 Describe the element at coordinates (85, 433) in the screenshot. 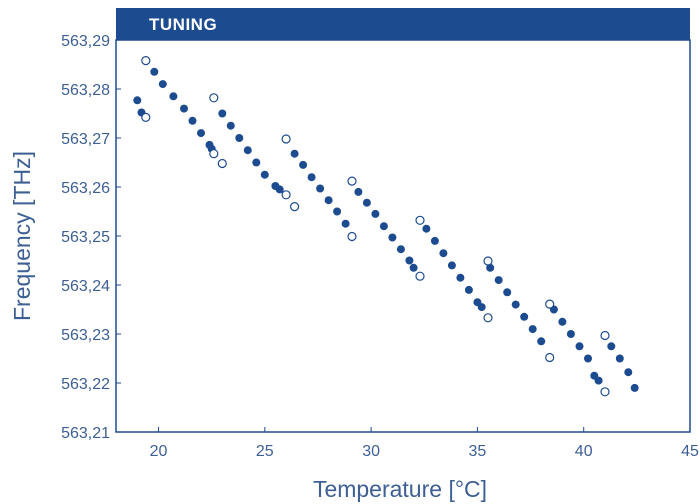

I see `y-tick-label: 563,21` at that location.